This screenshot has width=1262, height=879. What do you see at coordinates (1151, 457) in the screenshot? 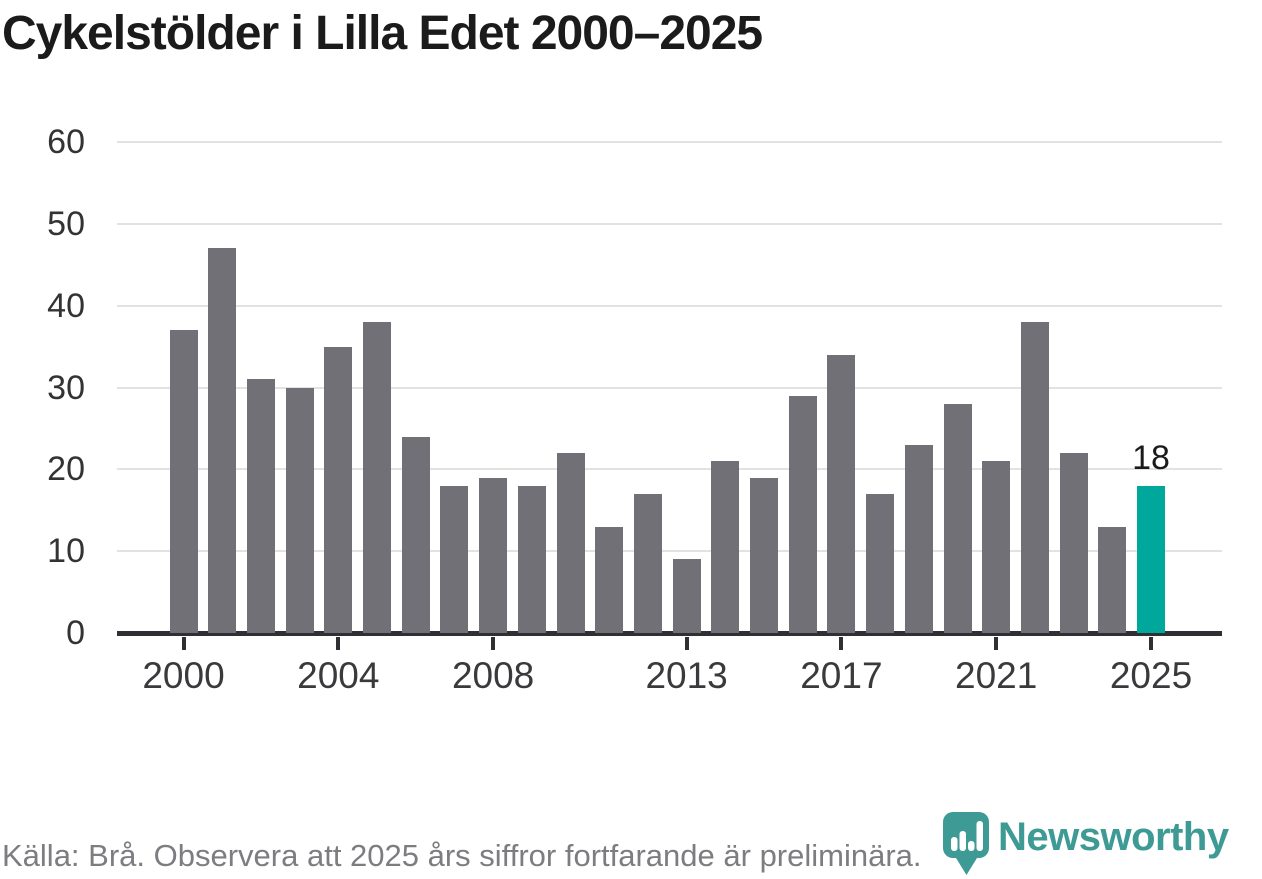
I see `highlight-value-label: 18` at bounding box center [1151, 457].